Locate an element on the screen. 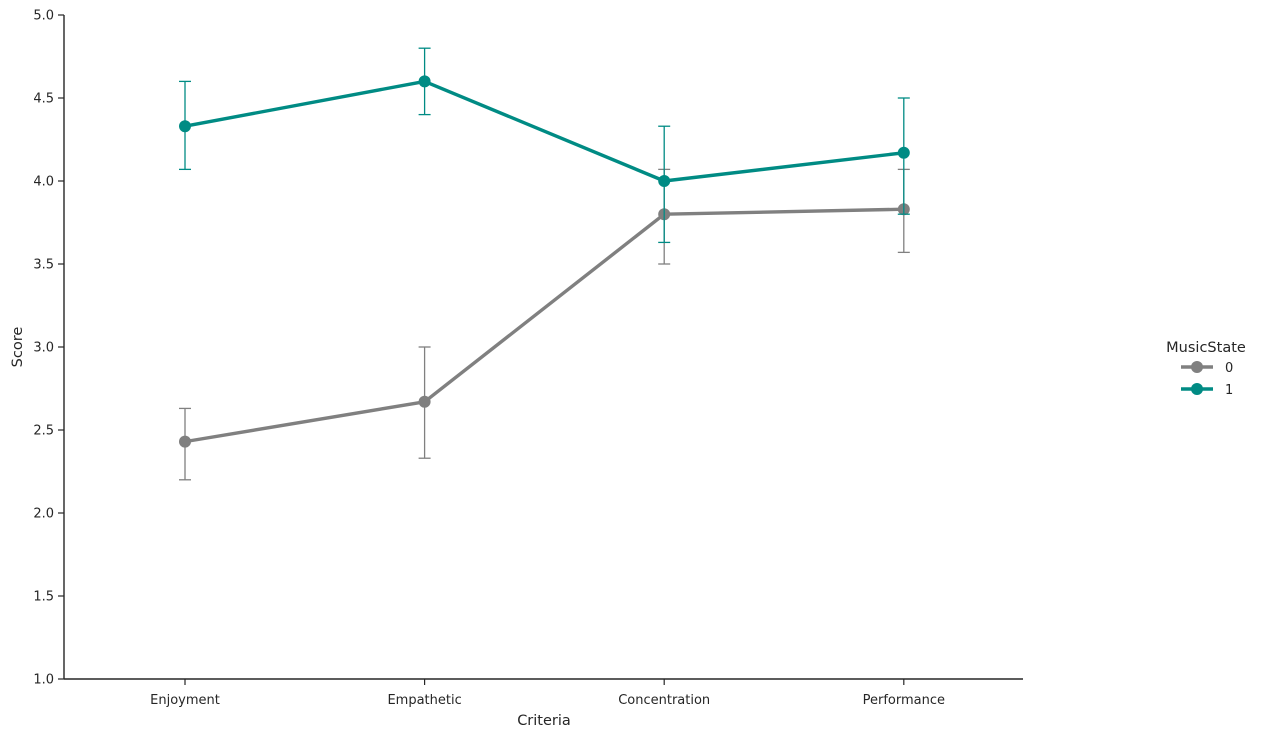 This screenshot has height=737, width=1261. series-line is located at coordinates (544, 131).